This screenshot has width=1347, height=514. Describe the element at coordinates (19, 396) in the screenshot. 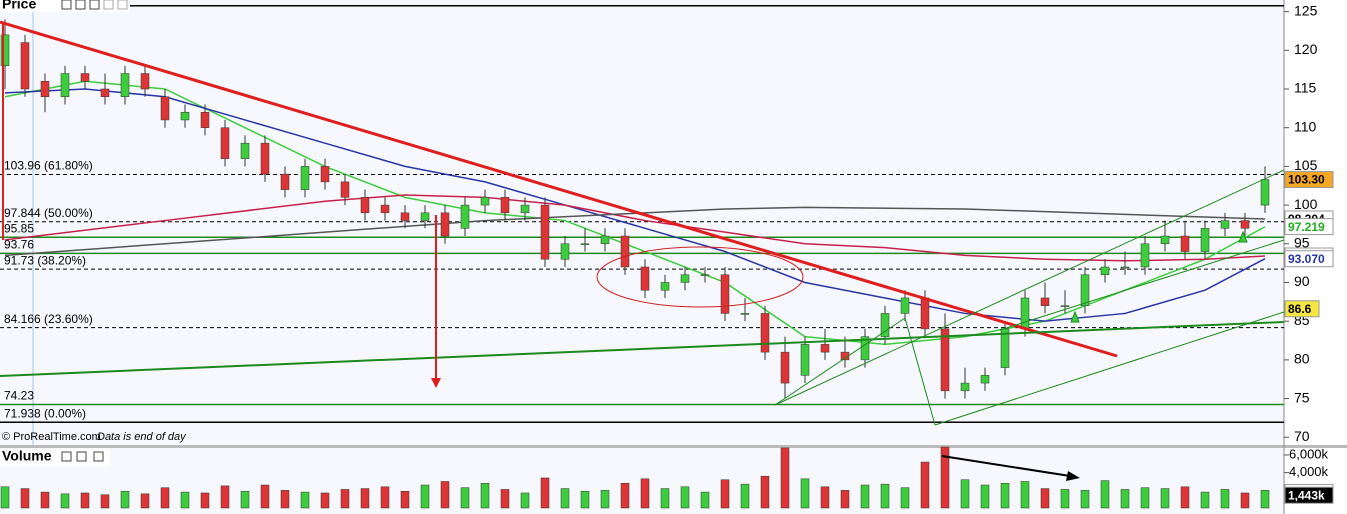

I see `level-label: 74.23` at that location.